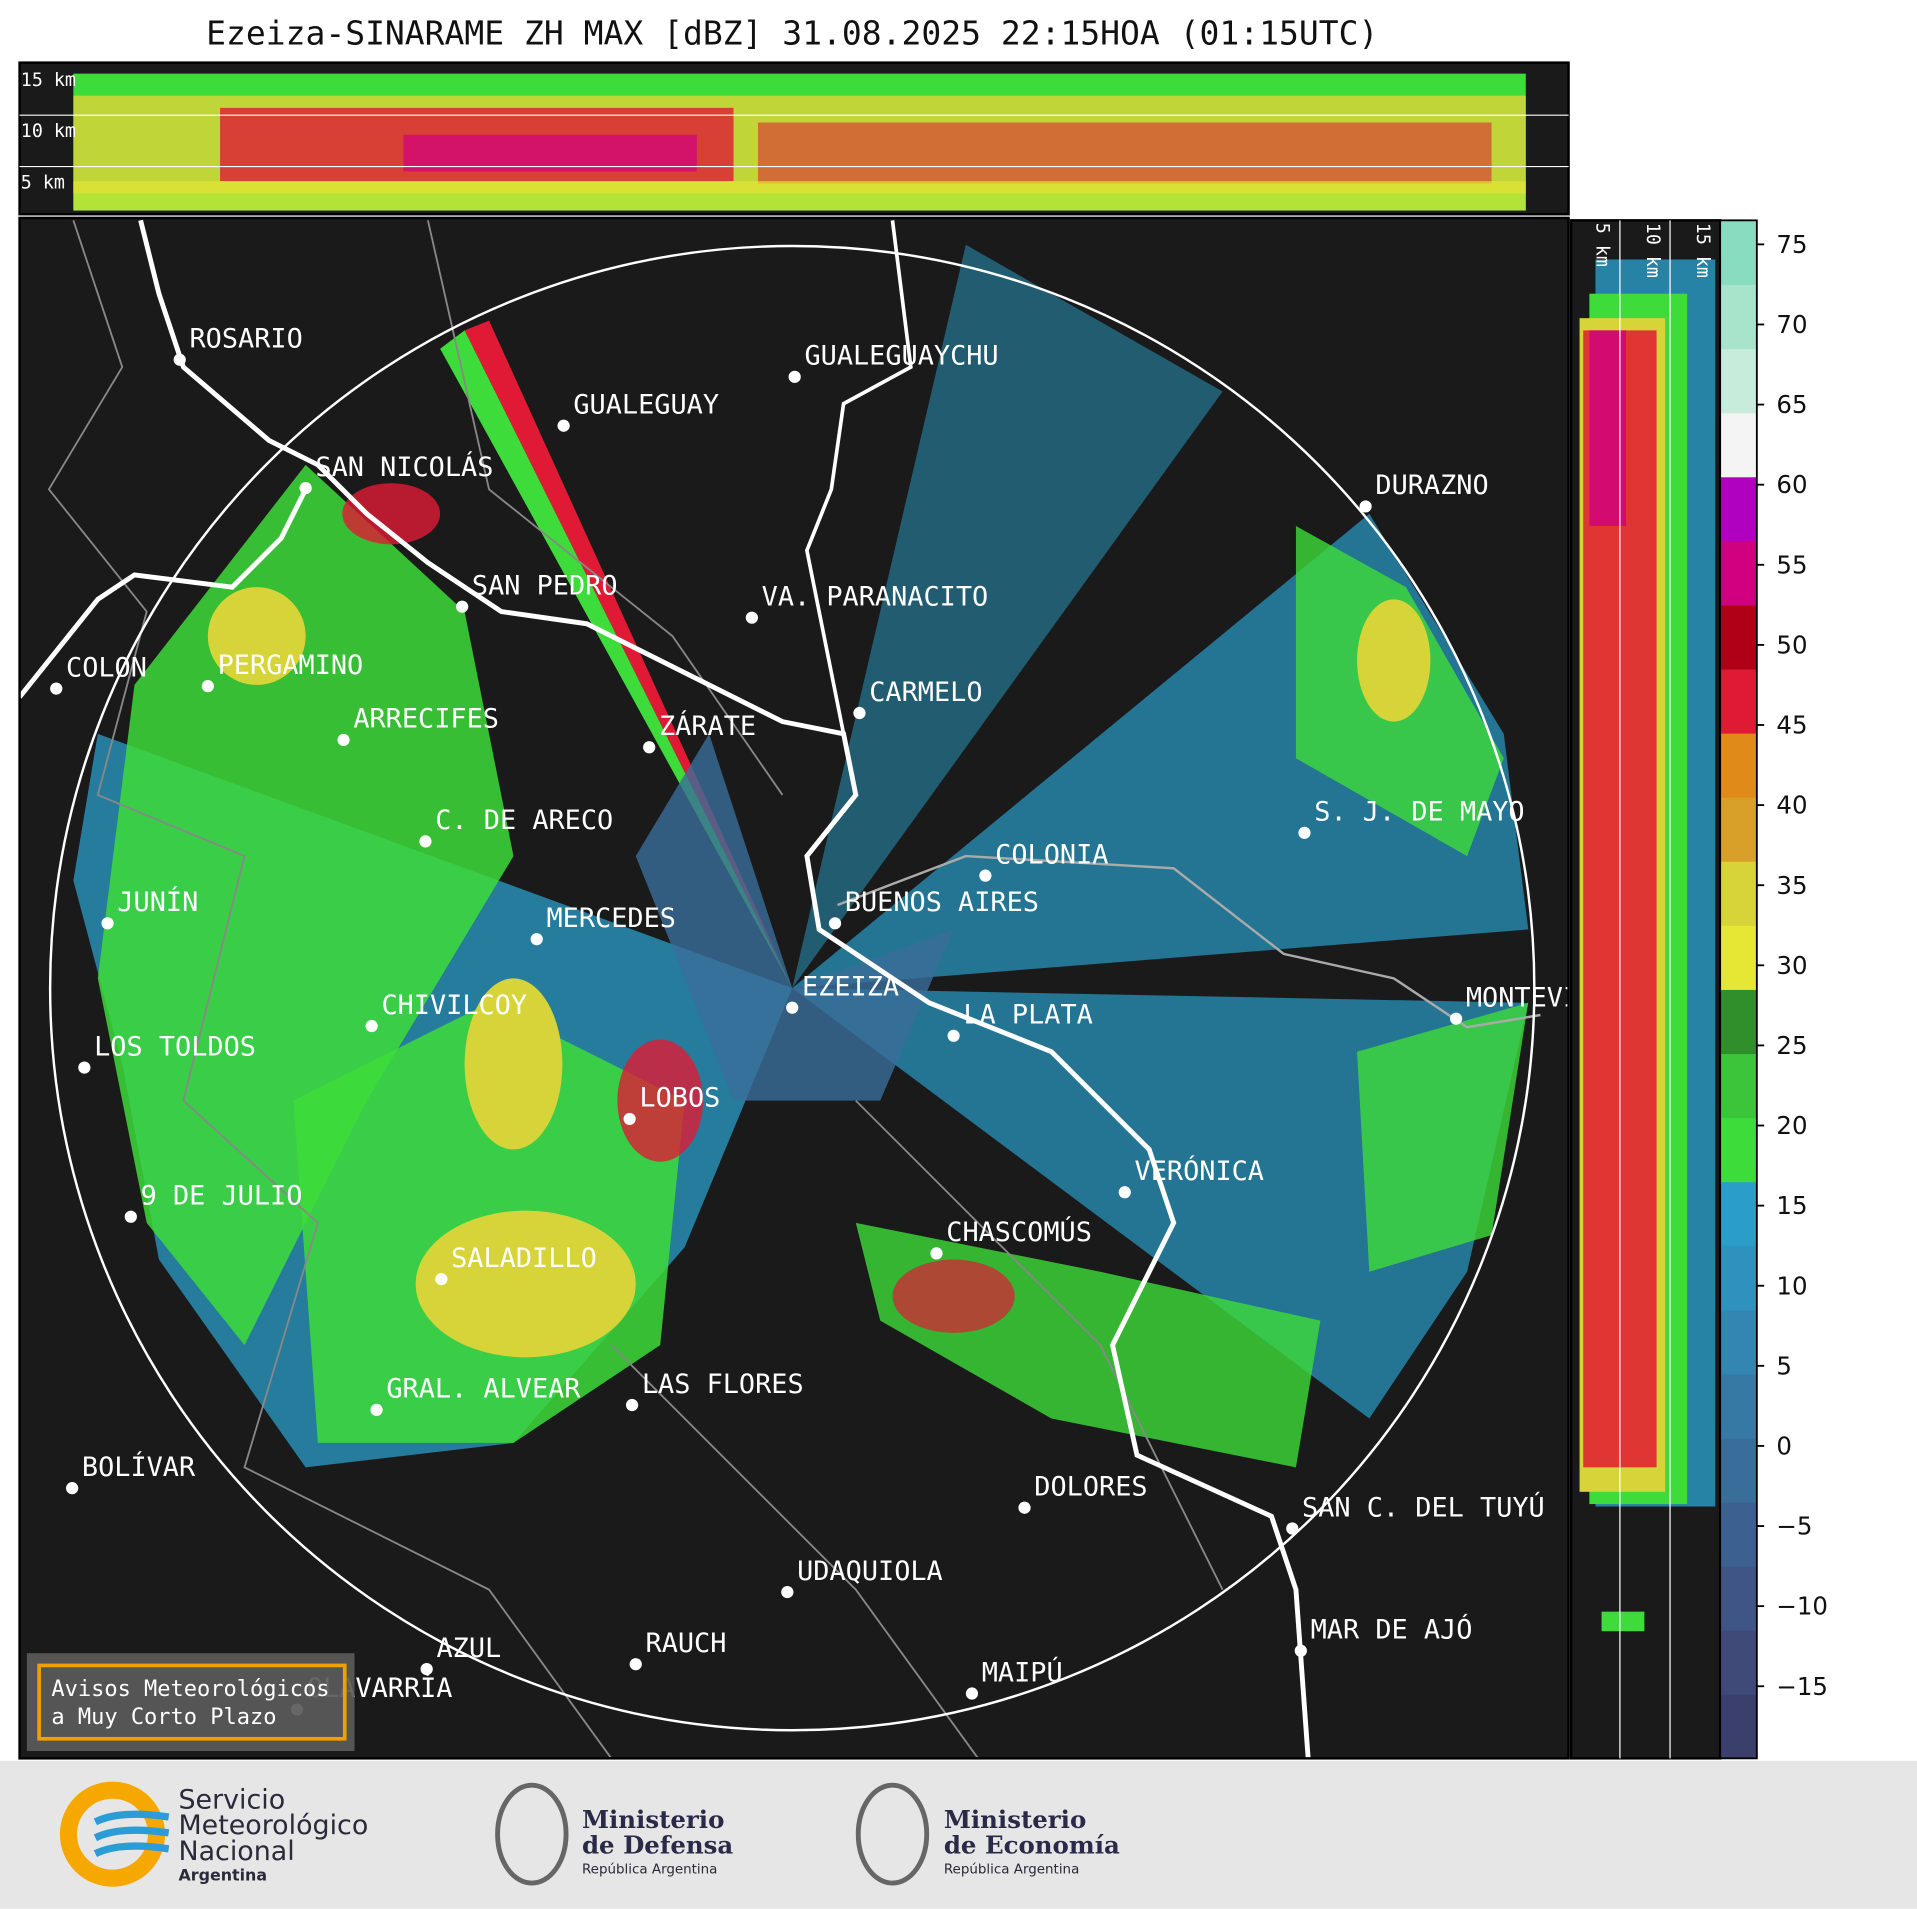 The image size is (1917, 1909). Describe the element at coordinates (1802, 1686) in the screenshot. I see `colorbar-tick-label: −15` at that location.